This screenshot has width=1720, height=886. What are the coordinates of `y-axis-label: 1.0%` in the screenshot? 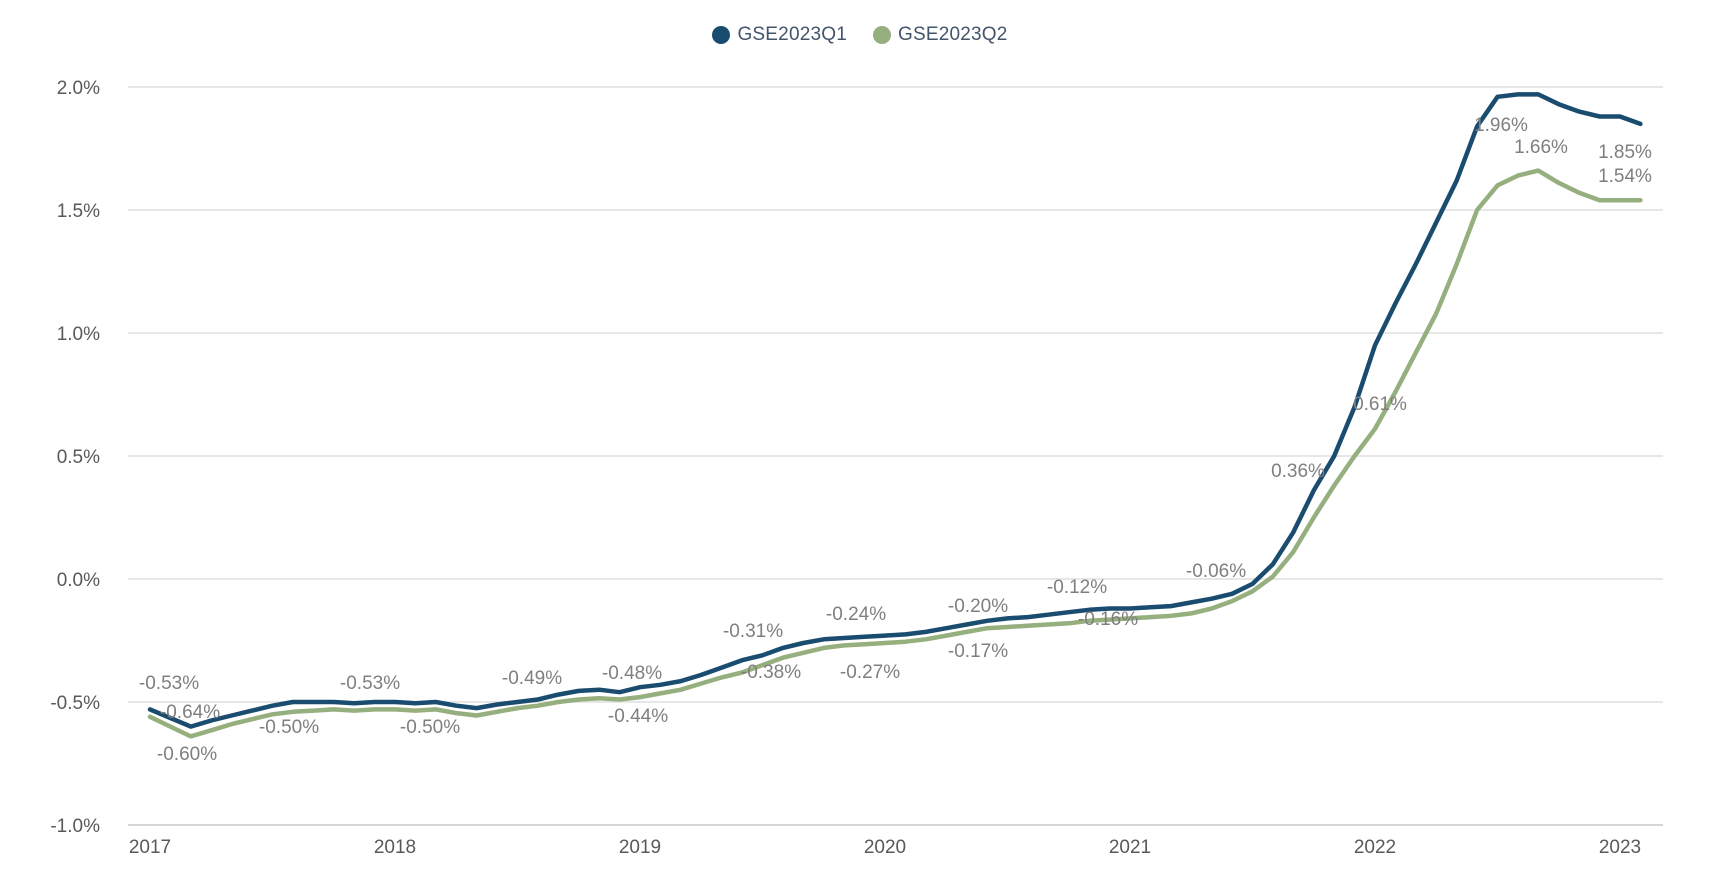 It's located at (78, 334).